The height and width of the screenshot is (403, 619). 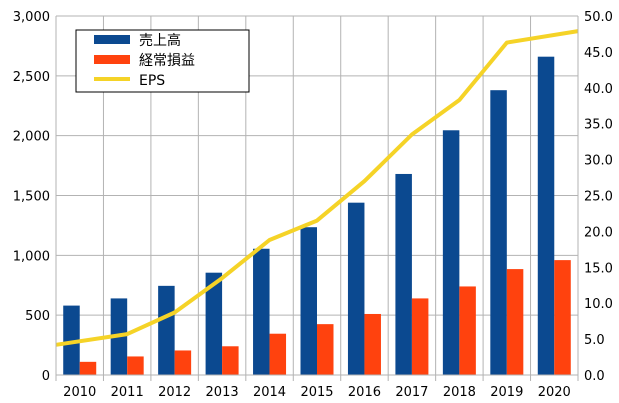 I want to click on left-tick-label: 2,500, so click(x=31, y=77).